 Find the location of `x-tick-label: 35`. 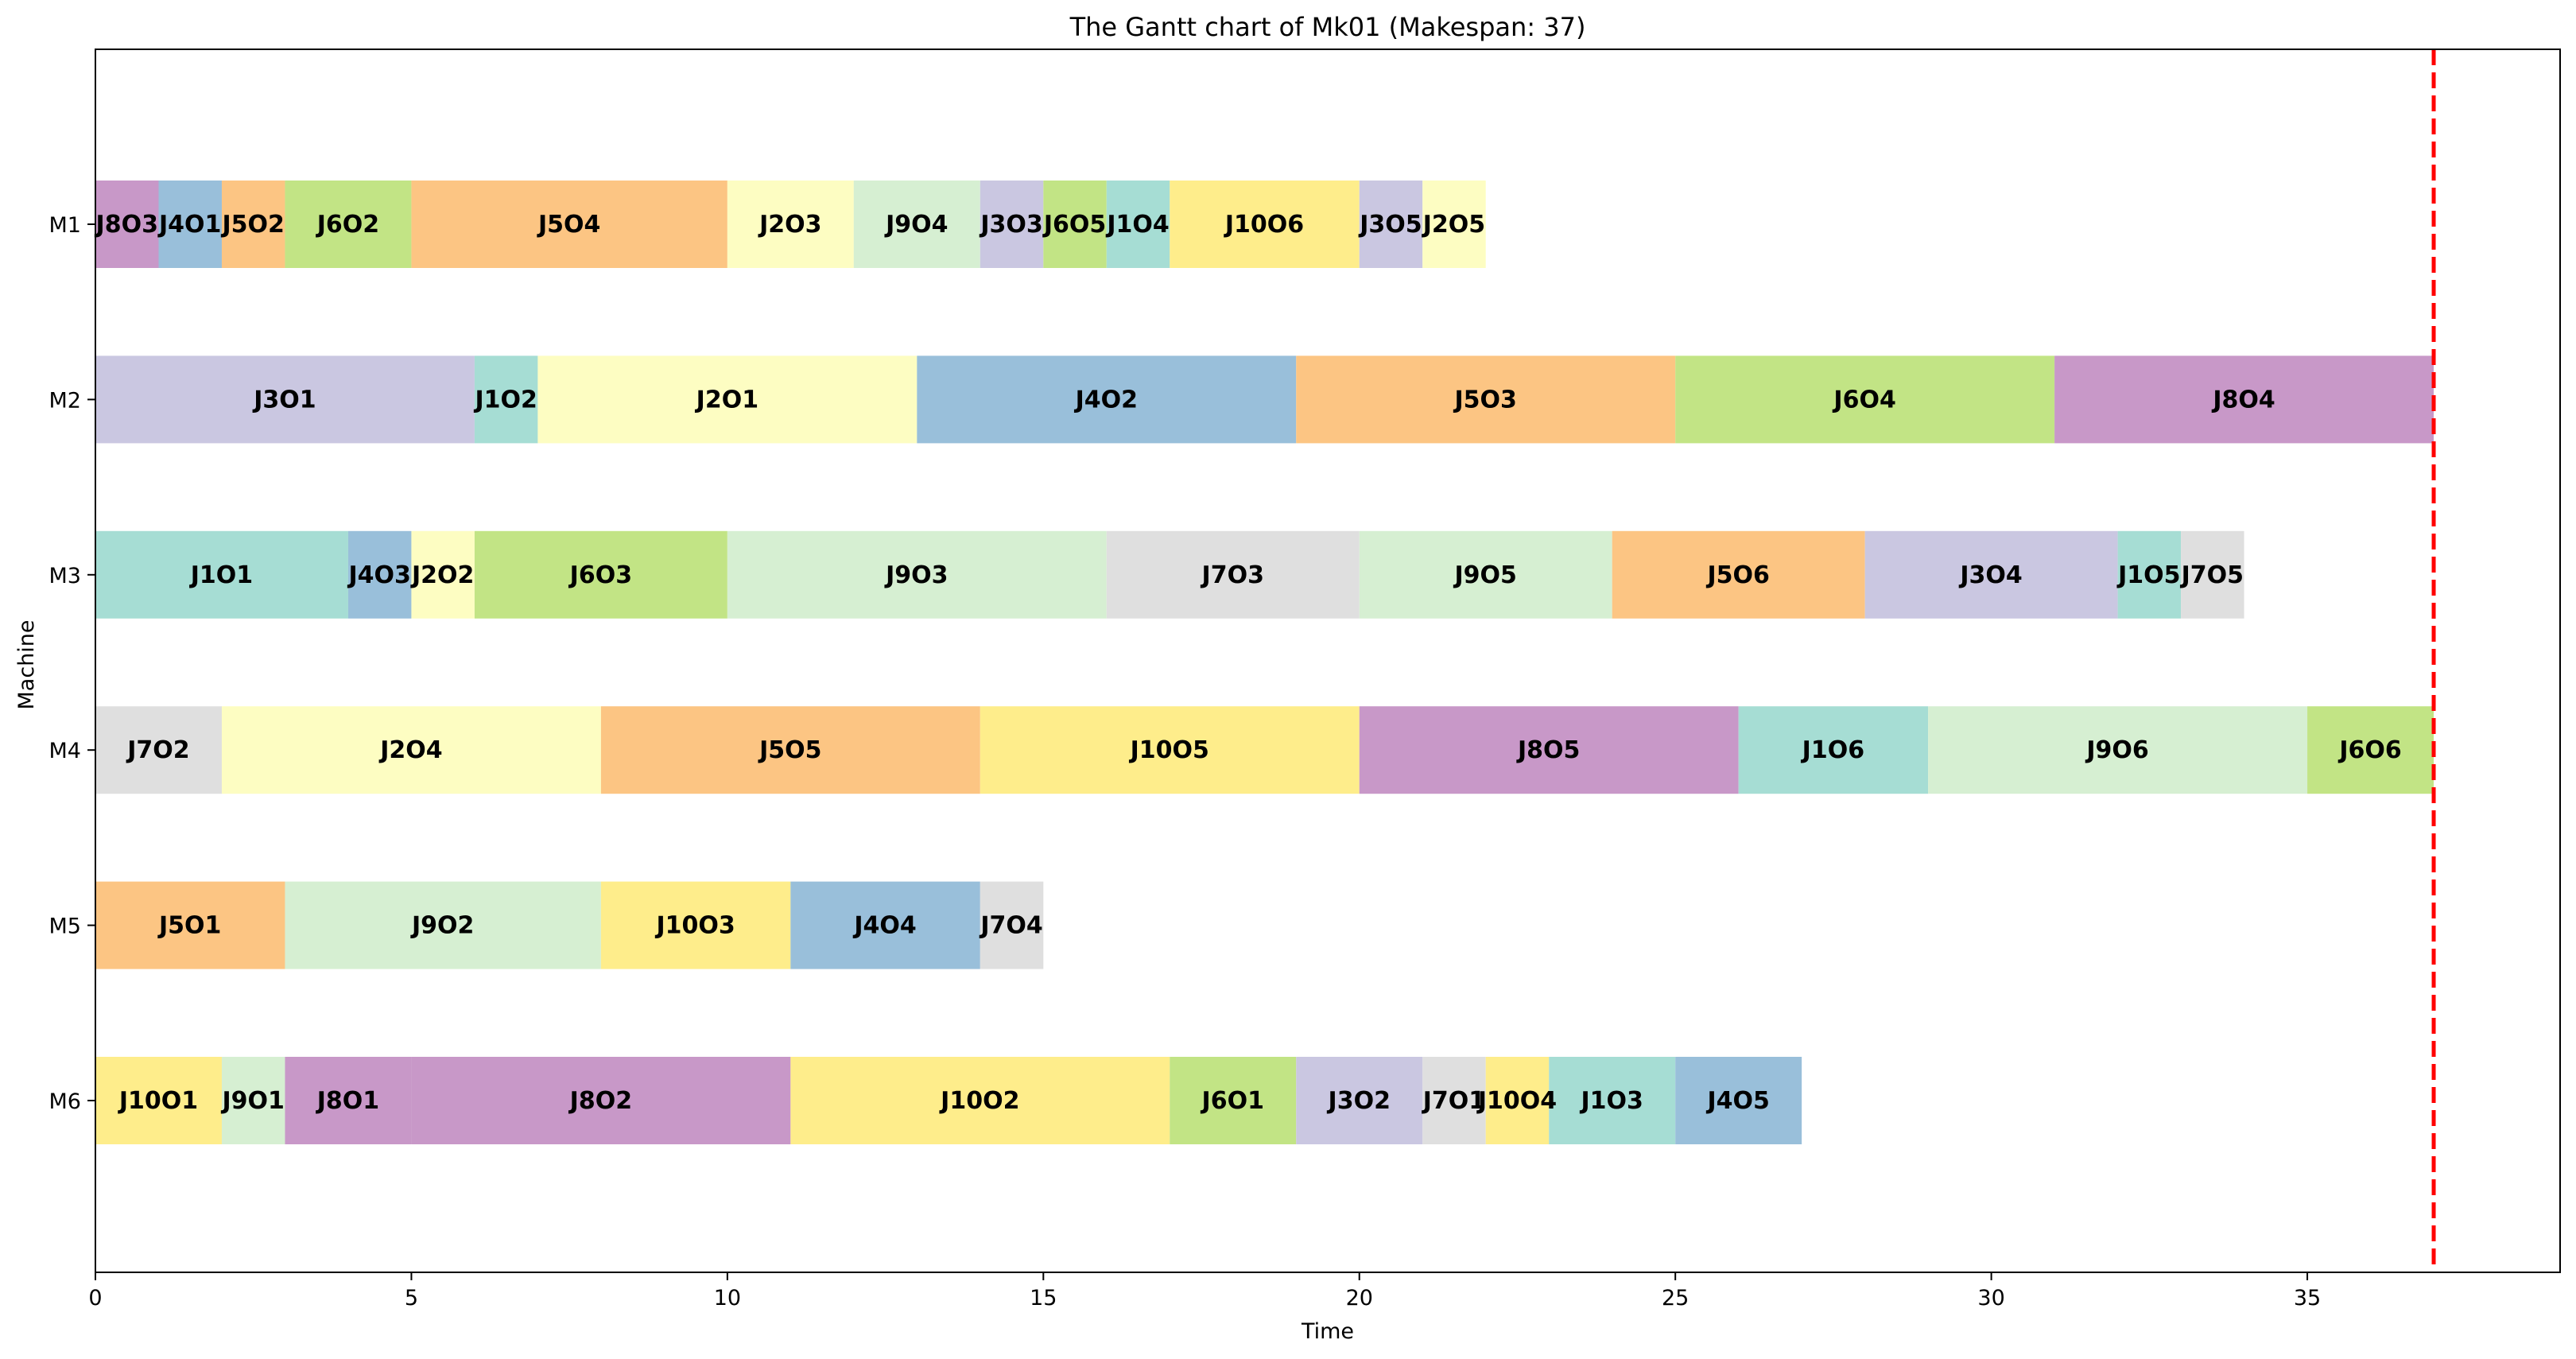

x-tick-label: 35 is located at coordinates (2308, 1298).